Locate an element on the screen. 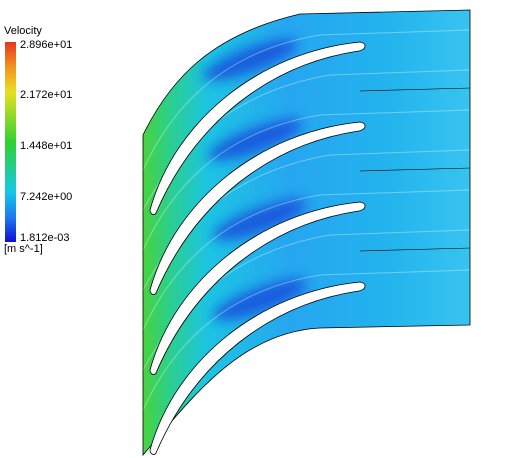 The width and height of the screenshot is (505, 458). low-velocity-zones is located at coordinates (255, 180).